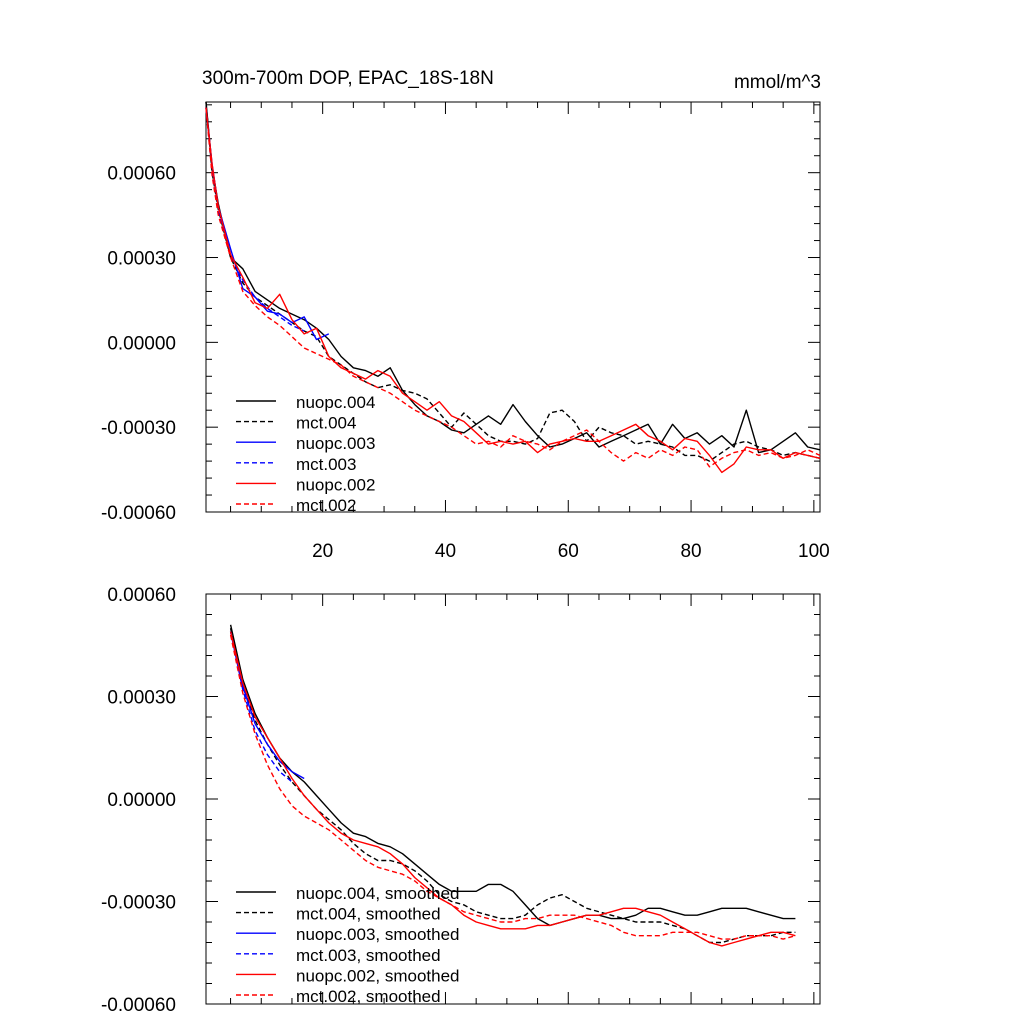 This screenshot has height=1024, width=1024. What do you see at coordinates (326, 505) in the screenshot?
I see `top-legend-label: mct.002` at bounding box center [326, 505].